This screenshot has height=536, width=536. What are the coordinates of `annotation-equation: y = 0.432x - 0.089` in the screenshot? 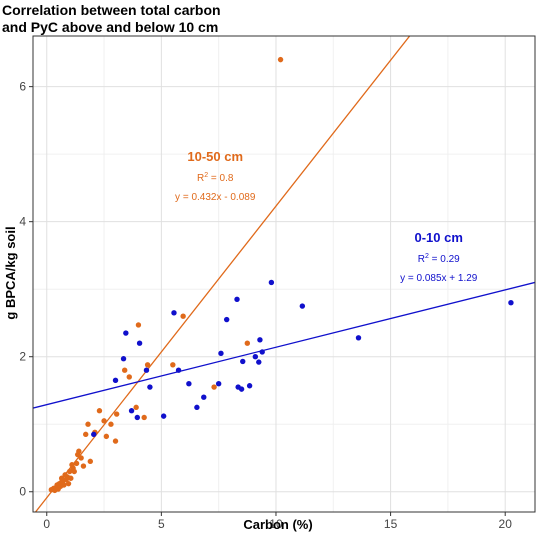 It's located at (215, 197).